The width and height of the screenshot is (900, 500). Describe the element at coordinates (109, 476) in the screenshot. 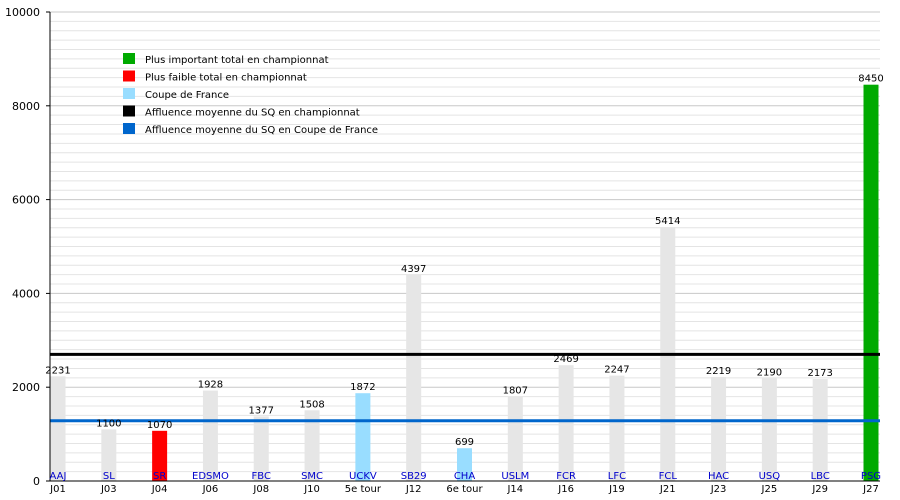

I see `team-label: SL` at that location.